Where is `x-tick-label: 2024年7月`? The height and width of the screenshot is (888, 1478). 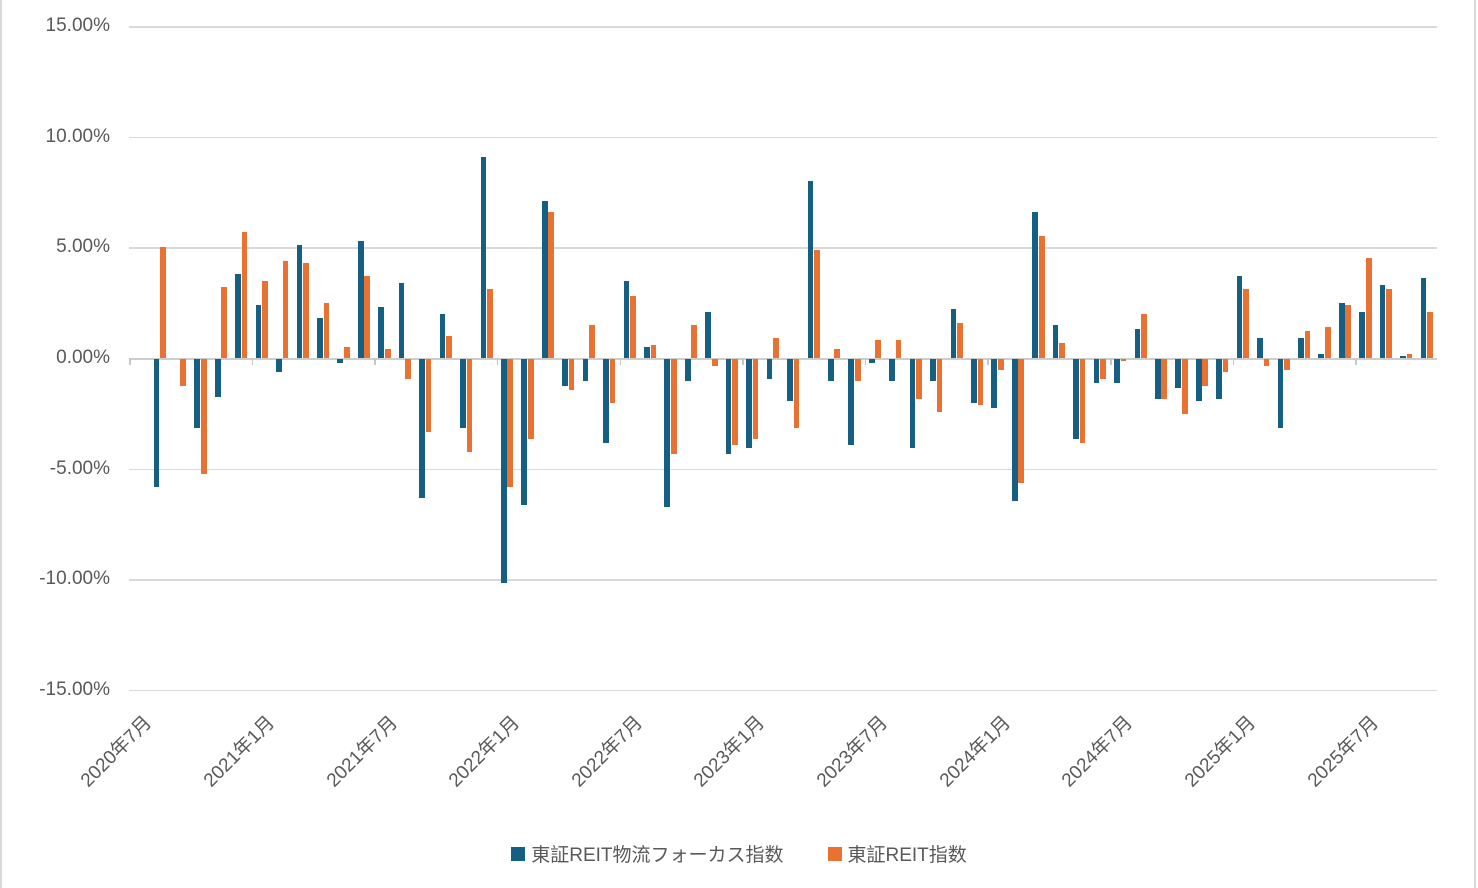
x-tick-label: 2024年7月 is located at coordinates (1098, 752).